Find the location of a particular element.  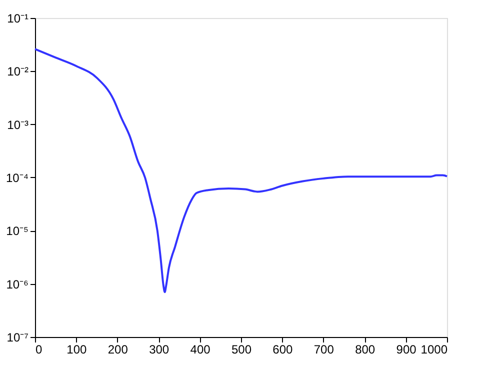

x-tick-label: 100 is located at coordinates (77, 349).